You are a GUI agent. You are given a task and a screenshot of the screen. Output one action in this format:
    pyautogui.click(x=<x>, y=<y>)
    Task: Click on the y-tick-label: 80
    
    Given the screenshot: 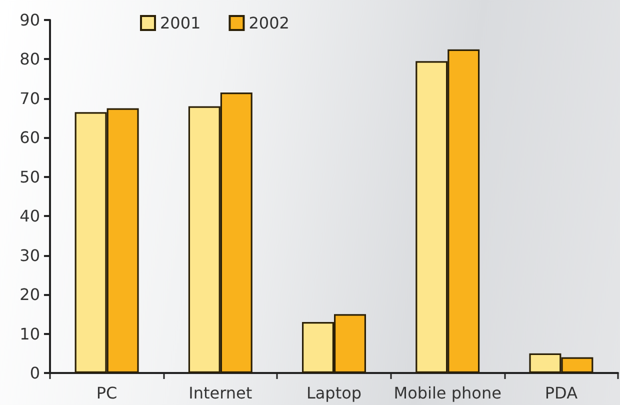 What is the action you would take?
    pyautogui.click(x=30, y=59)
    